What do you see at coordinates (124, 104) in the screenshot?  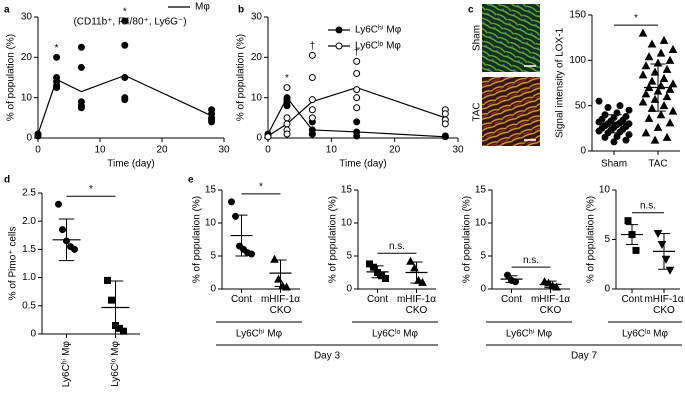 I see `mean-line` at bounding box center [124, 104].